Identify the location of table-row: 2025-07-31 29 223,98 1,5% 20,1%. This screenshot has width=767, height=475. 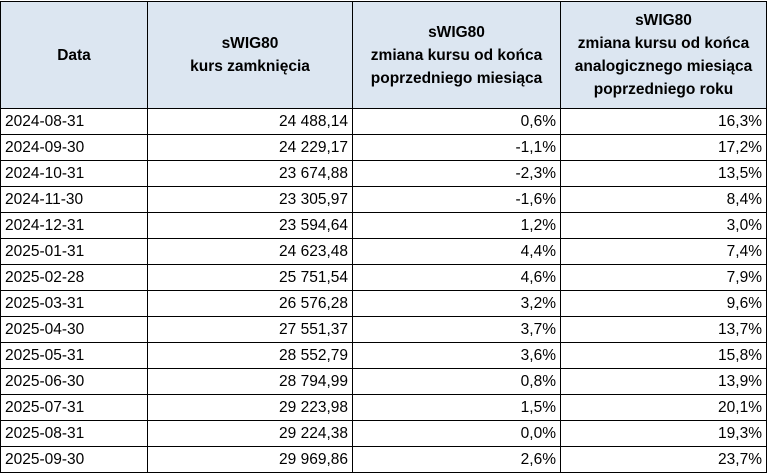
(383, 407).